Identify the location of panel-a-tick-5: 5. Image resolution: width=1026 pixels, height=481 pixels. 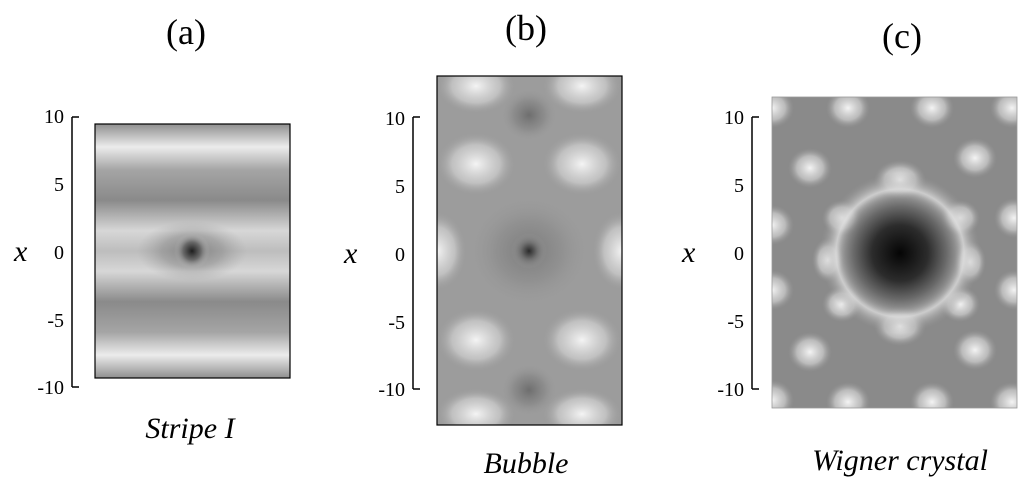
(59, 185).